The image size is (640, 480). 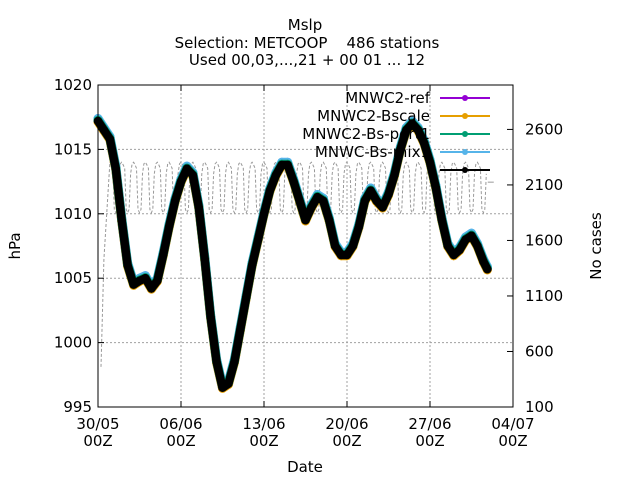 What do you see at coordinates (15, 245) in the screenshot?
I see `y-axis-label: hPa` at bounding box center [15, 245].